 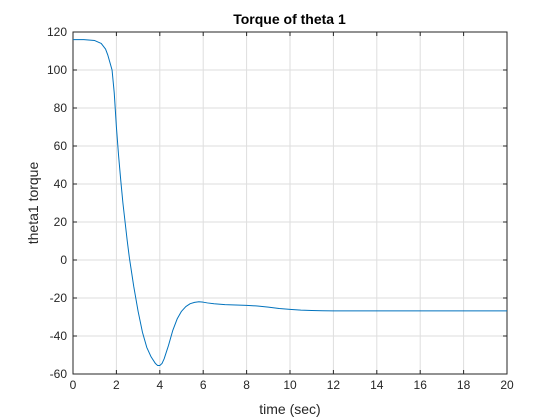 I want to click on x-tick-label: 18, so click(x=464, y=385).